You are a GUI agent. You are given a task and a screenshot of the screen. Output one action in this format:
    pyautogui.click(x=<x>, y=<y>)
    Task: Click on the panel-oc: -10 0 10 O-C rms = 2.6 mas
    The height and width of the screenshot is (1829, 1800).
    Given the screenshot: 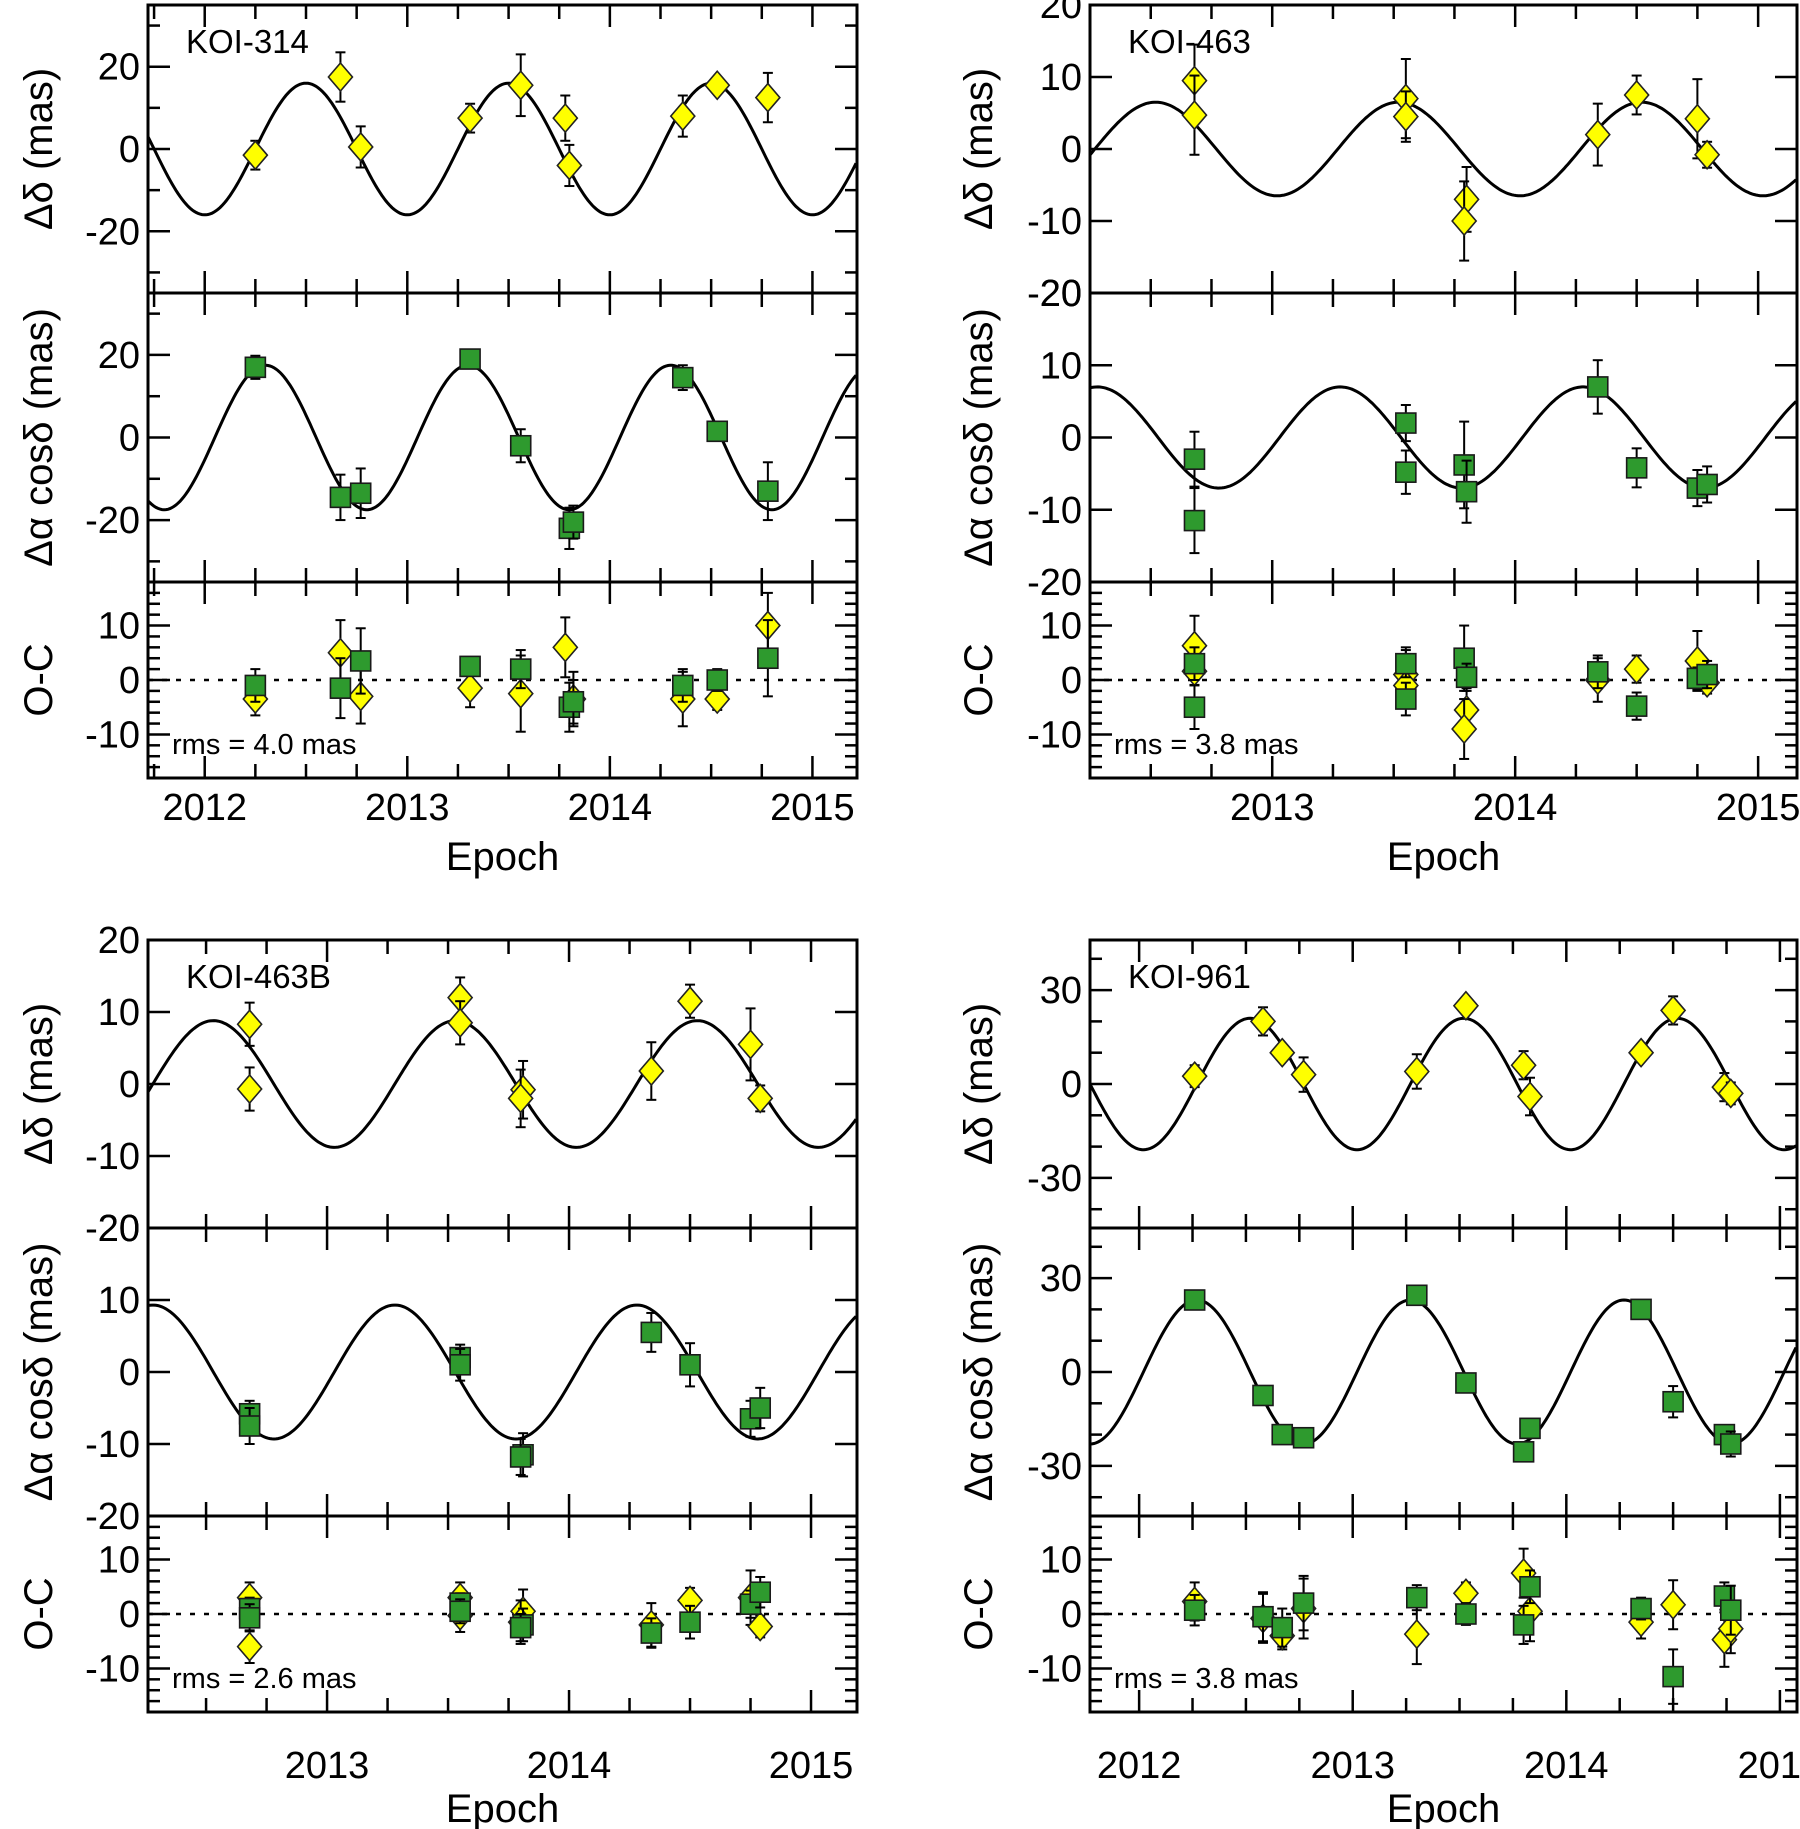 What is the action you would take?
    pyautogui.click(x=438, y=1614)
    